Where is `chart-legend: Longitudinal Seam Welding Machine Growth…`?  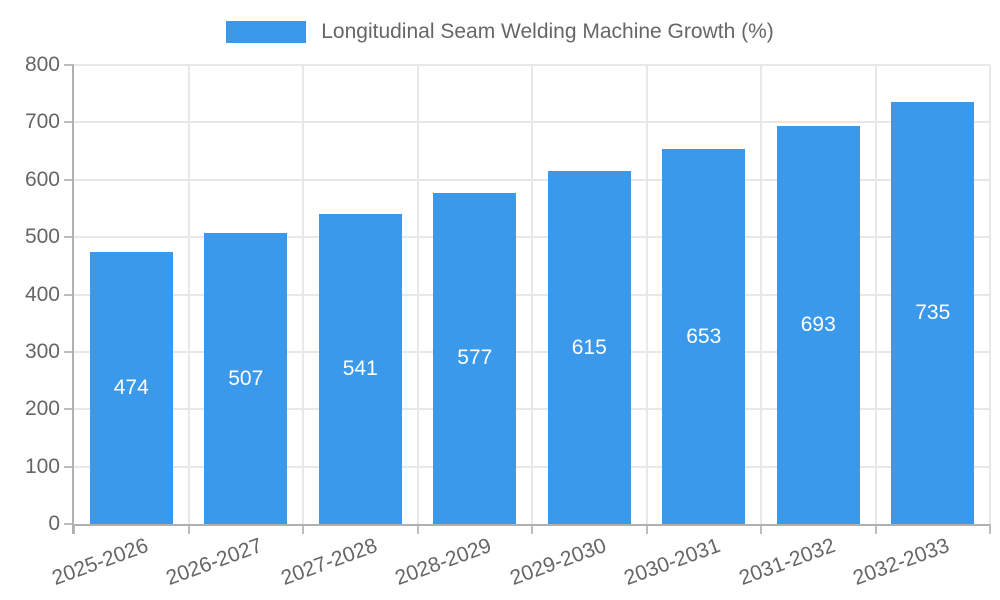
chart-legend: Longitudinal Seam Welding Machine Growth… is located at coordinates (500, 32).